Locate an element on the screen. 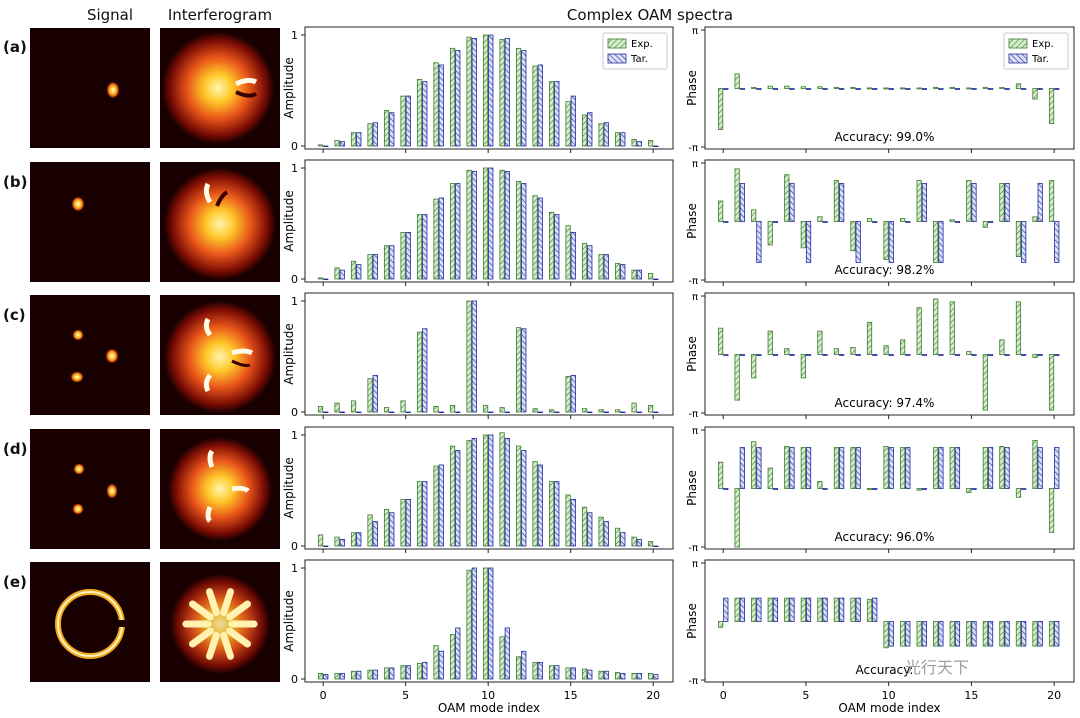  row-label-c: (c) is located at coordinates (14, 315).